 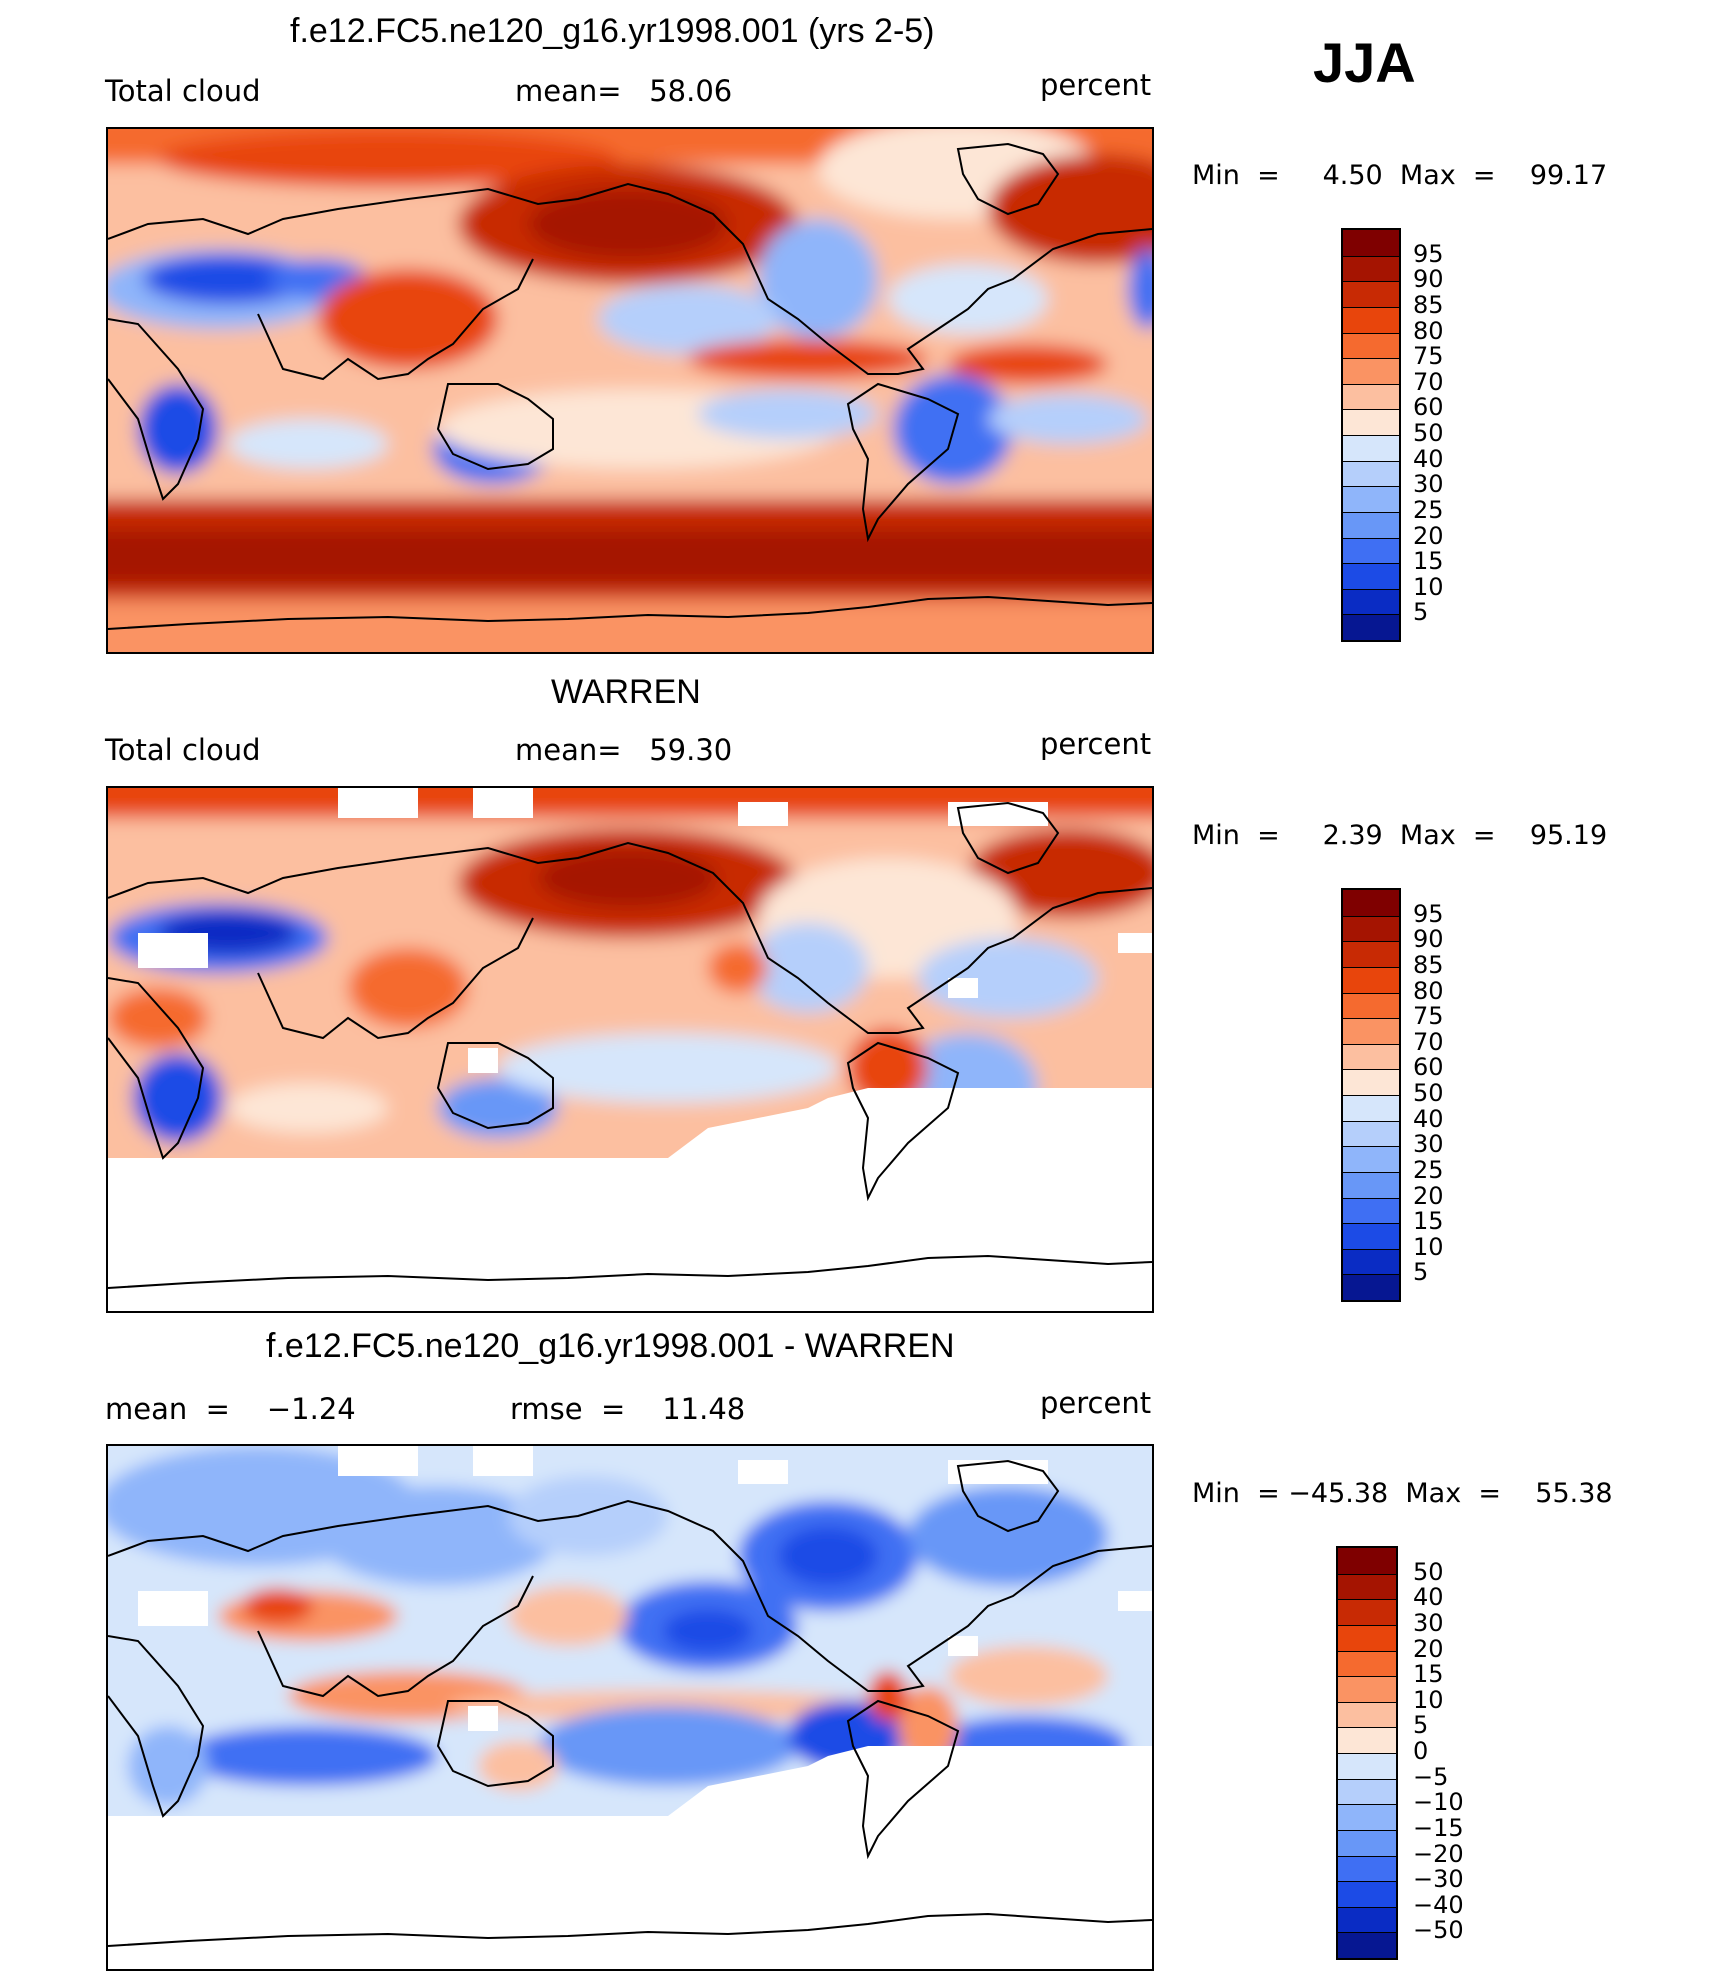 I want to click on colorbar-tick-label: −50, so click(x=1438, y=1930).